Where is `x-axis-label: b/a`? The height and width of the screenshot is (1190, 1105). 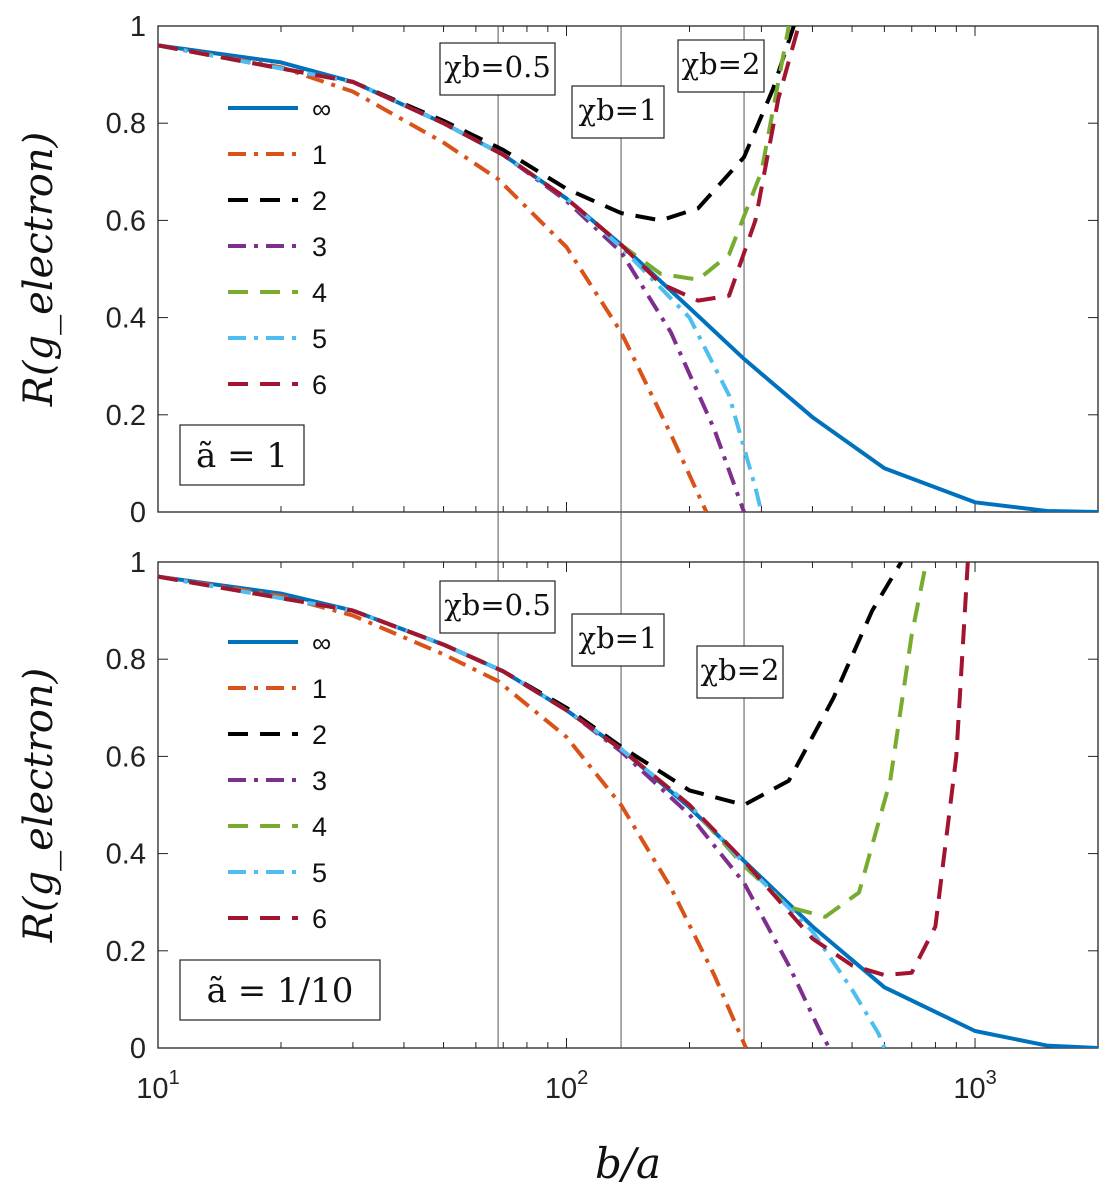
x-axis-label: b/a is located at coordinates (628, 1163).